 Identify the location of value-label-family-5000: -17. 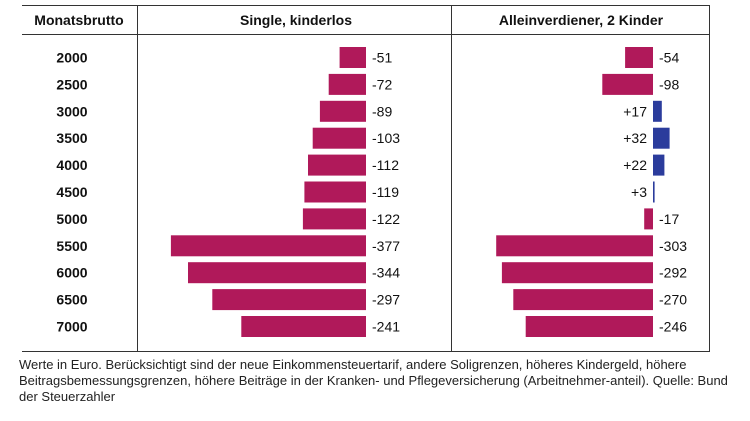
(669, 219).